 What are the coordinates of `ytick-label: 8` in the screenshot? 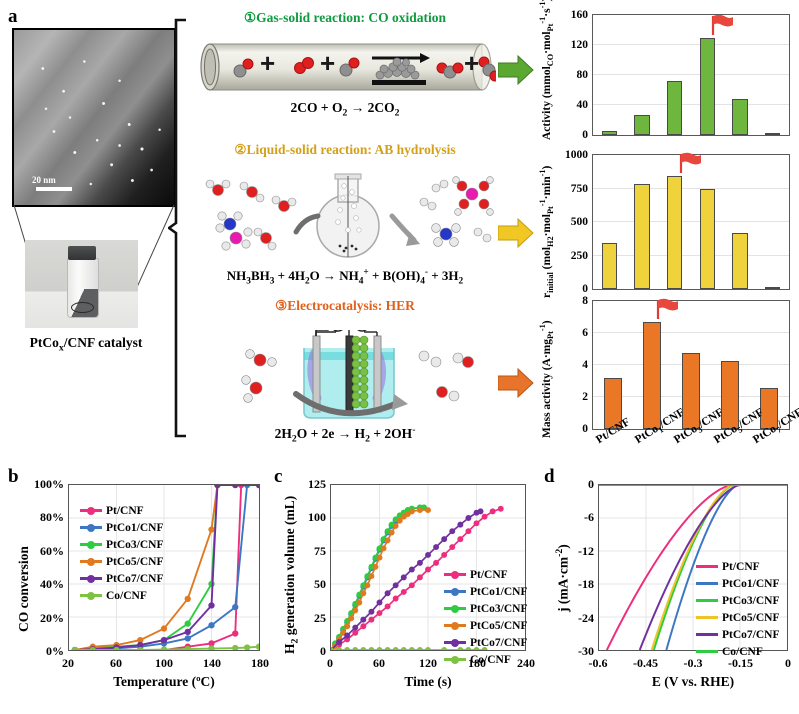 It's located at (585, 301).